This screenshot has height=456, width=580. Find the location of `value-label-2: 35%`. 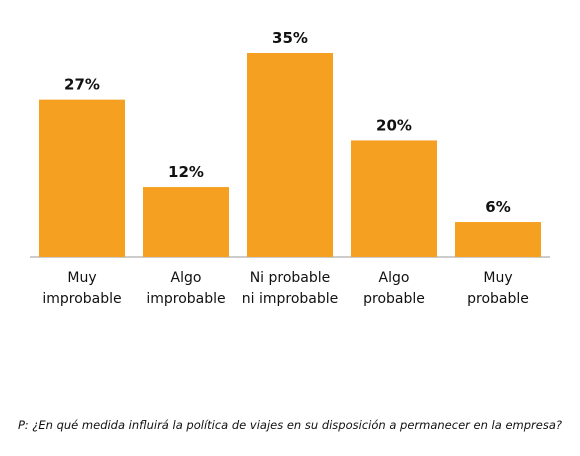

value-label-2: 35% is located at coordinates (290, 38).